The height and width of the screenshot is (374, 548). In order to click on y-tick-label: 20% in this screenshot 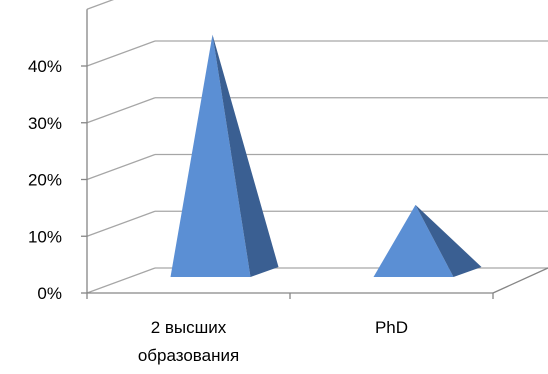, I will do `click(45, 180)`.